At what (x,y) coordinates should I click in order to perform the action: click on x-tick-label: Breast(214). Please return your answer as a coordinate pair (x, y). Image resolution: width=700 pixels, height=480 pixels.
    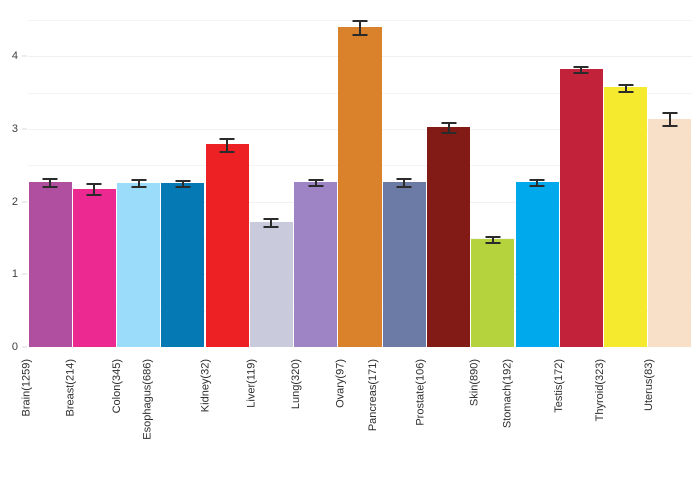
    Looking at the image, I should click on (70, 388).